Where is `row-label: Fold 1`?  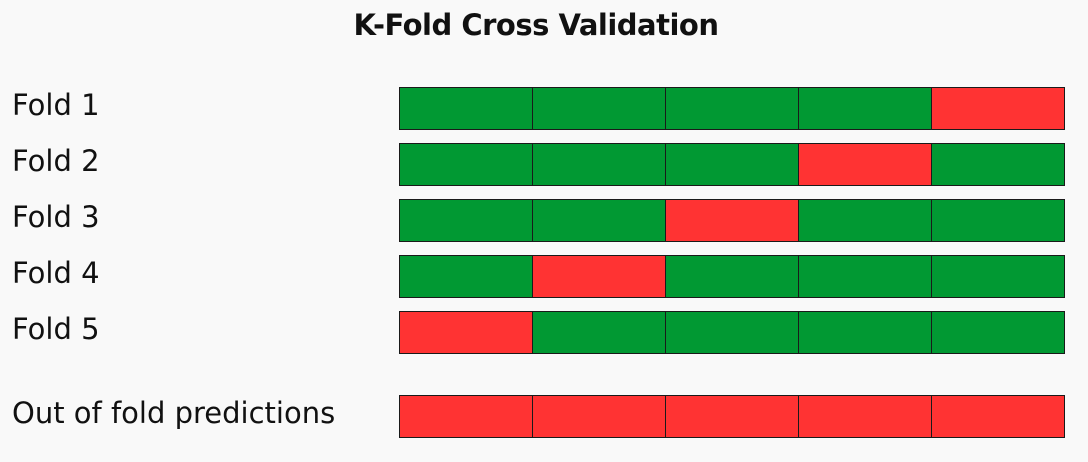 row-label: Fold 1 is located at coordinates (56, 105).